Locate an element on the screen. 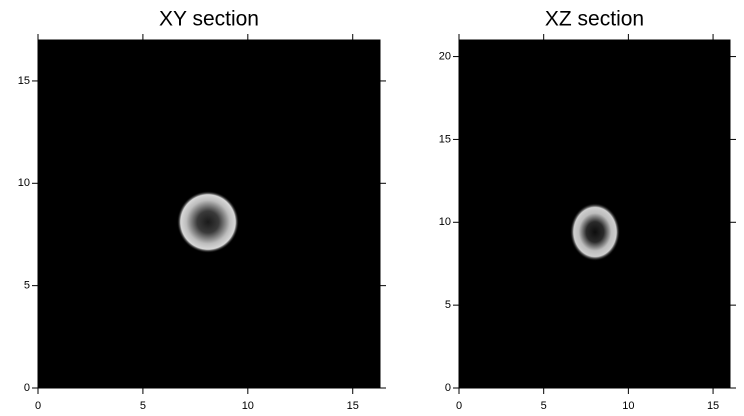 The height and width of the screenshot is (416, 744). y-tick-label: 20 is located at coordinates (445, 56).